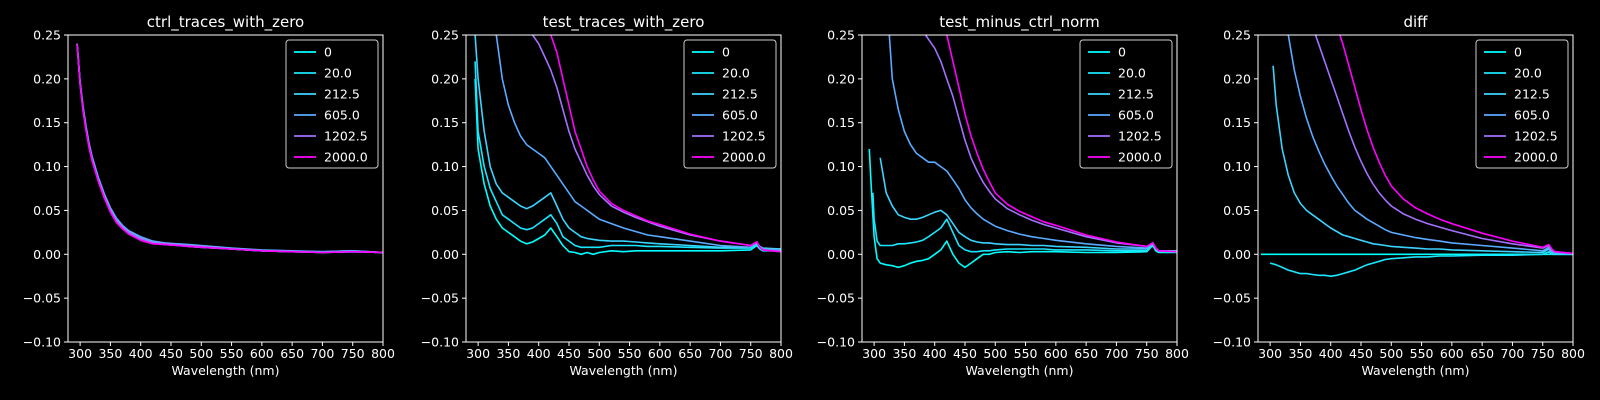 This screenshot has height=400, width=1600. I want to click on series-line-1202.5, so click(1443, 145).